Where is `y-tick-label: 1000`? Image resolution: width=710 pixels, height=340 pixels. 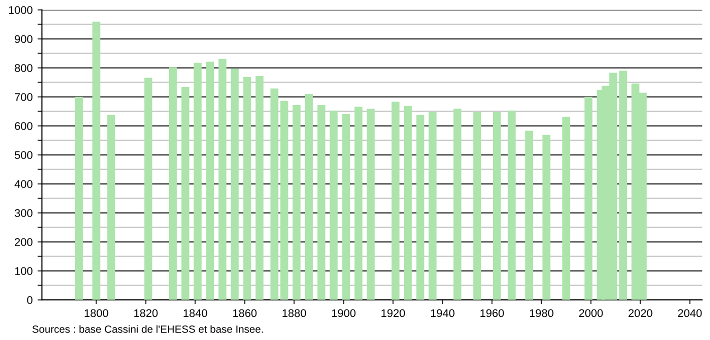 y-tick-label: 1000 is located at coordinates (20, 10).